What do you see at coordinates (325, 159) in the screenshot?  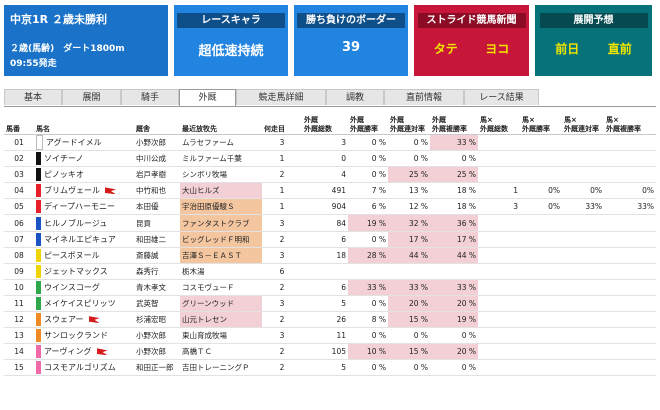 I see `farm-stat-1: 0` at bounding box center [325, 159].